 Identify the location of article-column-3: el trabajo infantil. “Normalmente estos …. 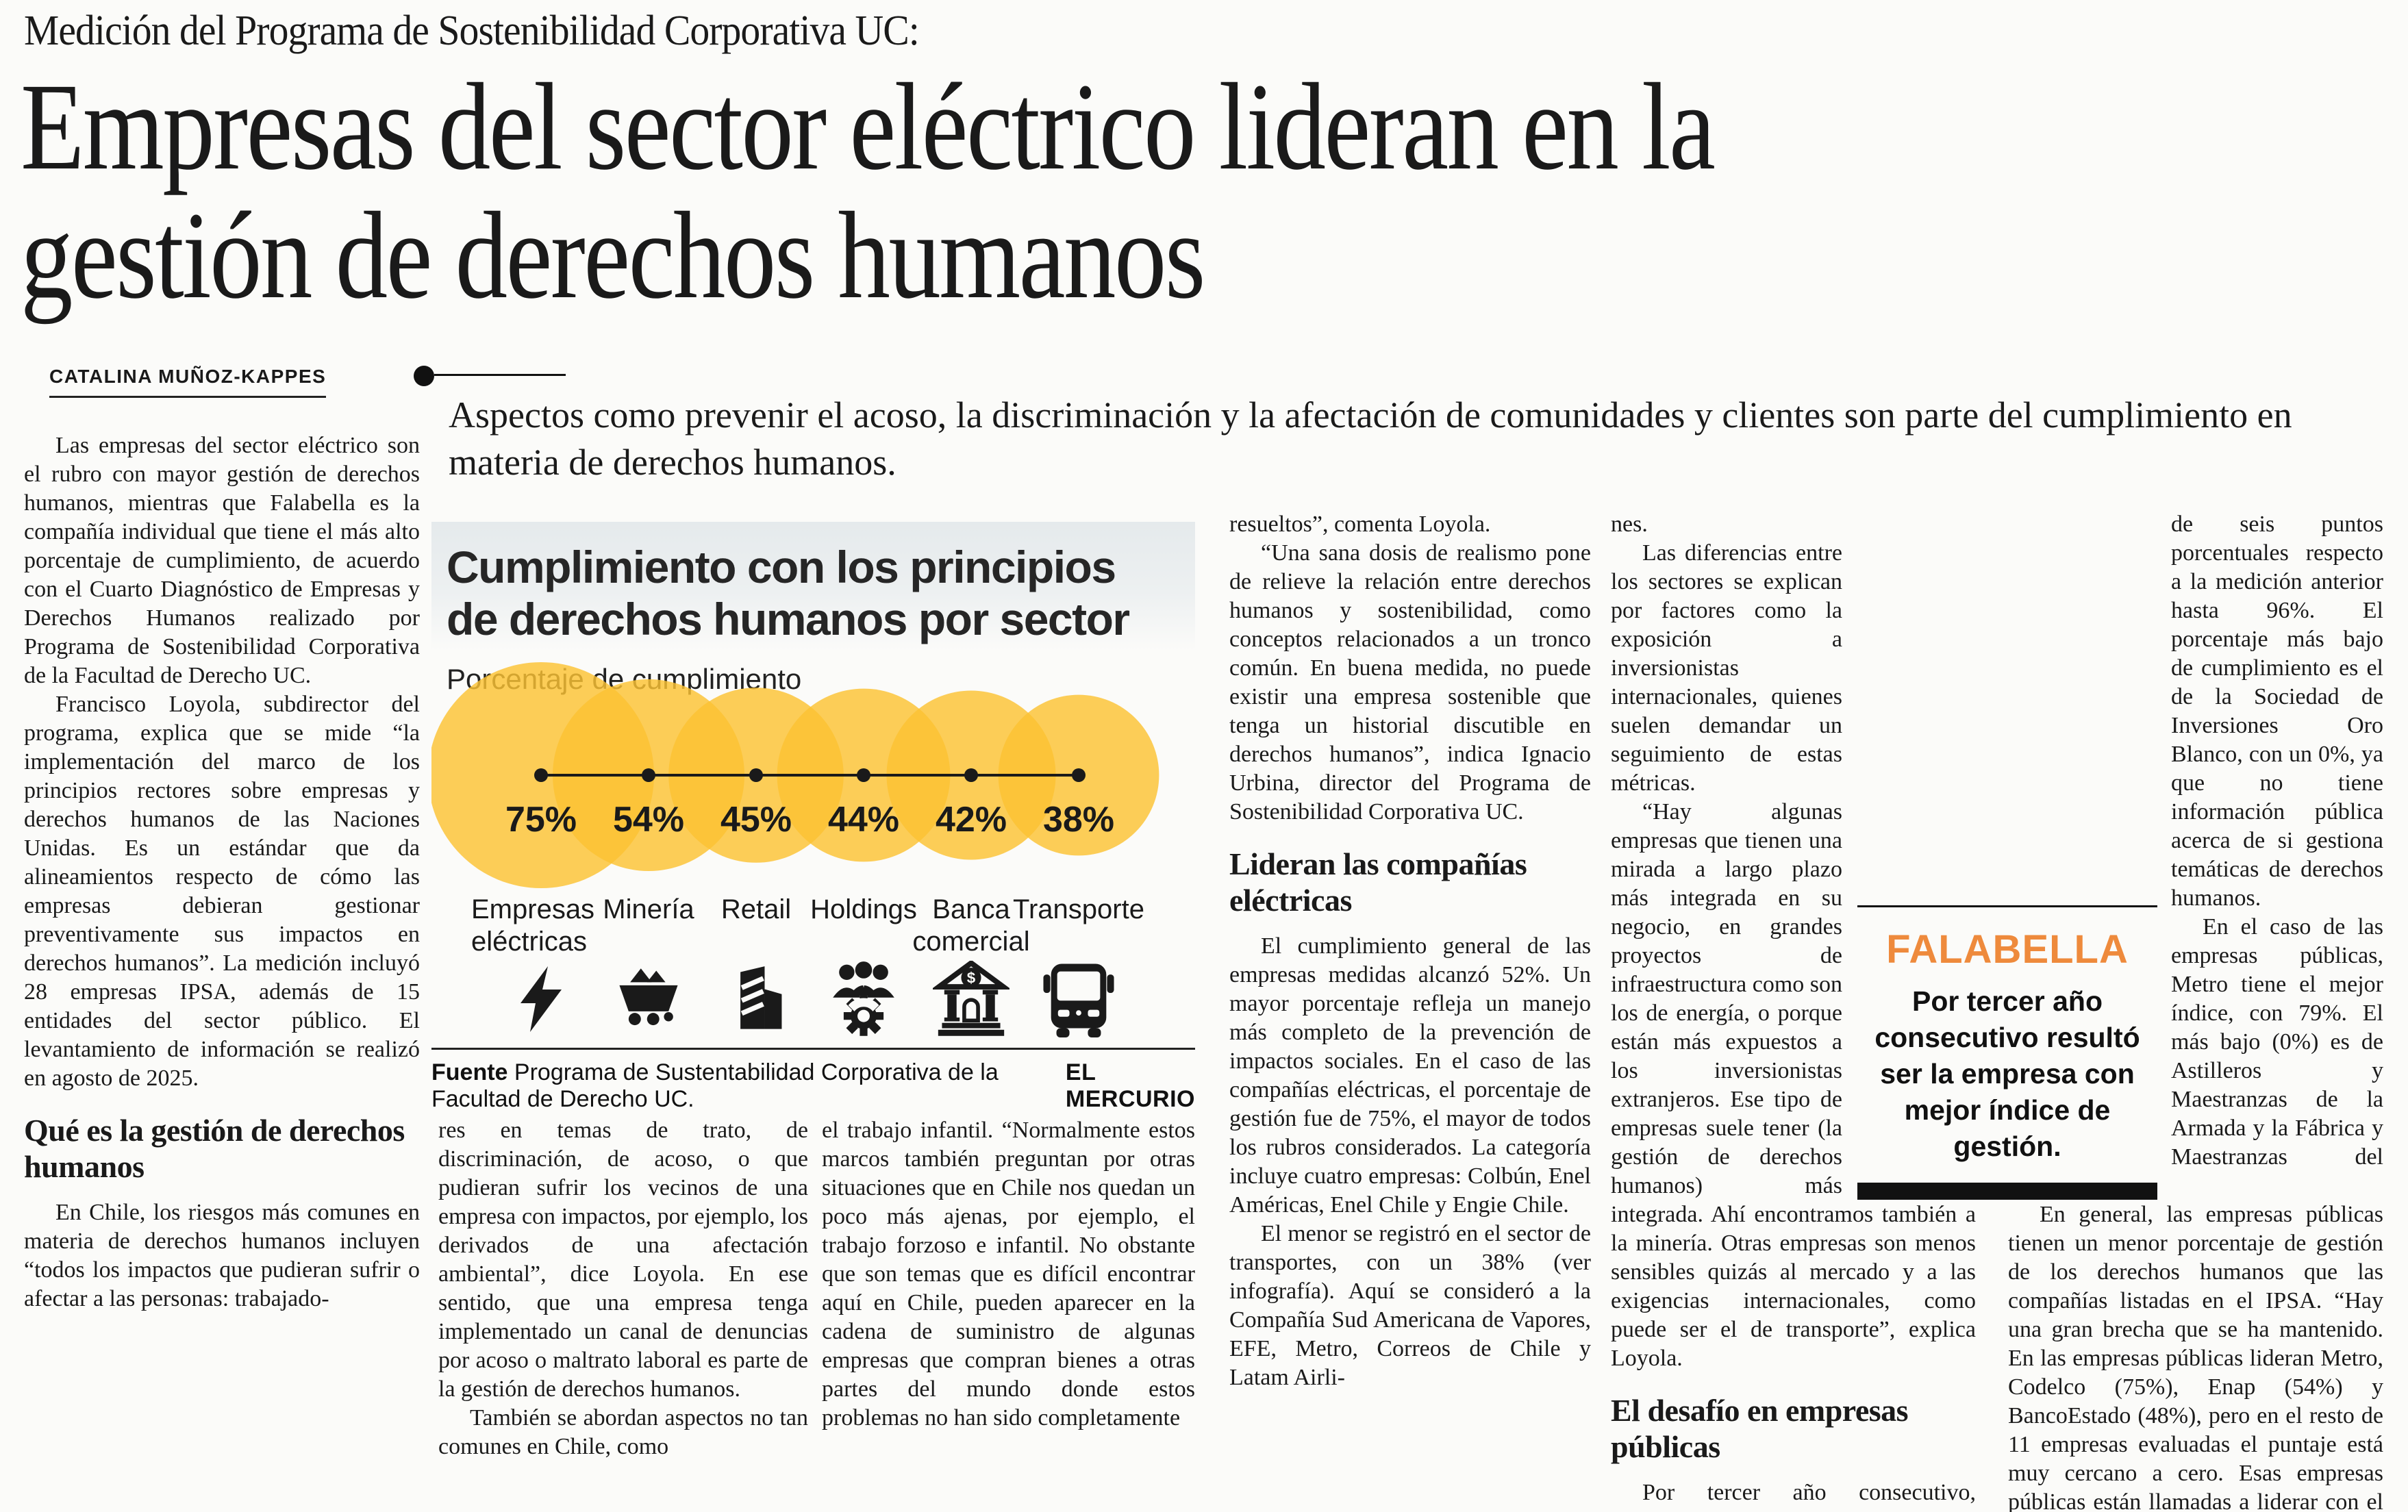
(1009, 1314).